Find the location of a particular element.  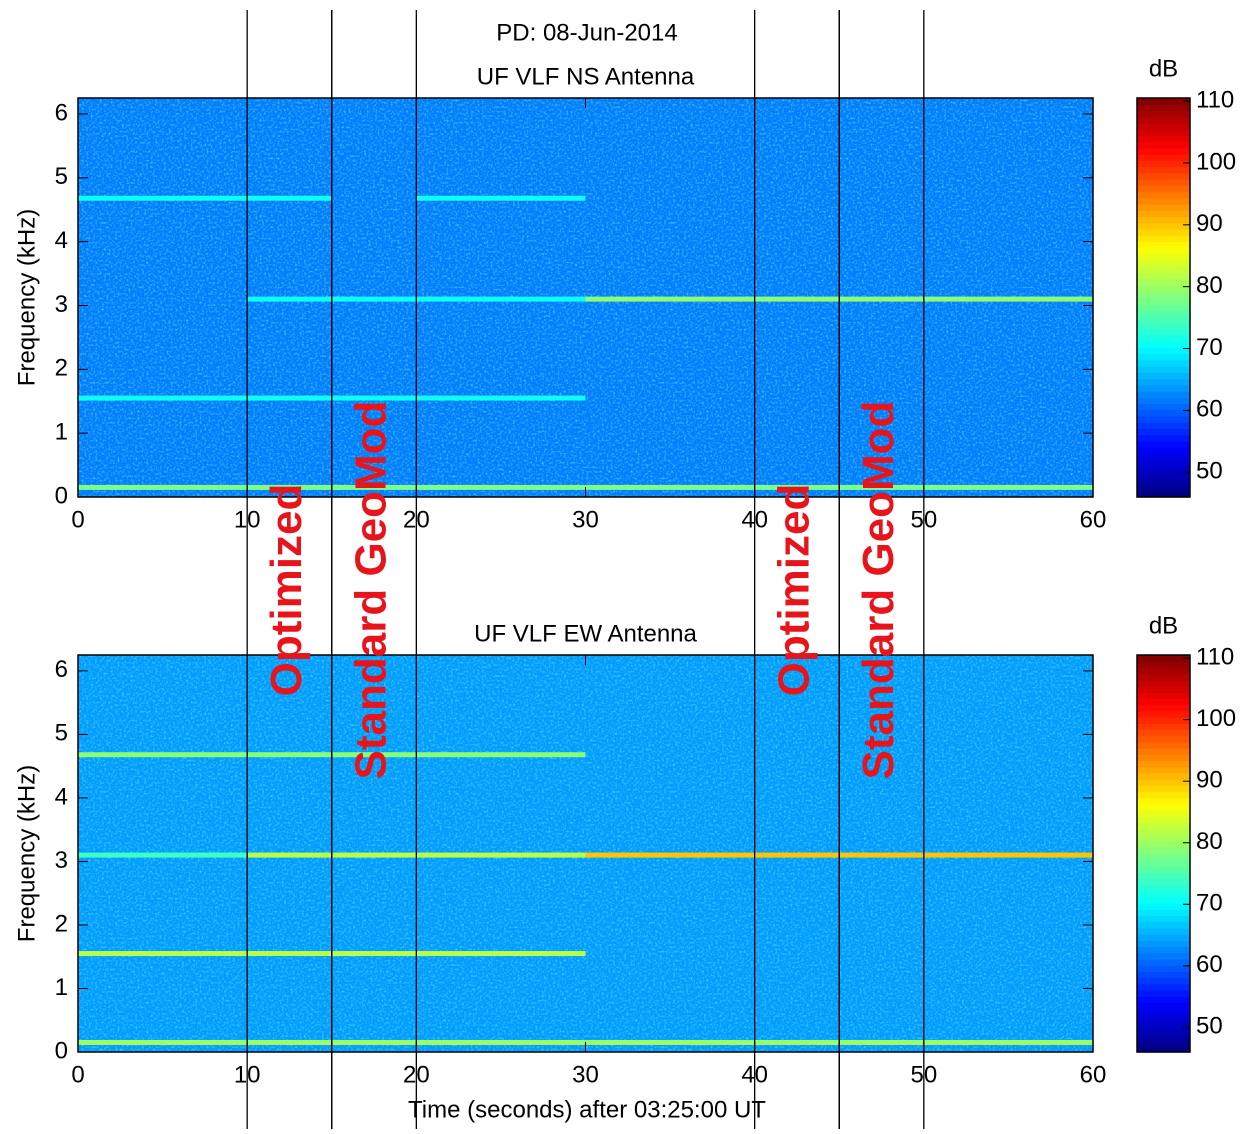

x-tick-label: 60 is located at coordinates (1093, 1074).